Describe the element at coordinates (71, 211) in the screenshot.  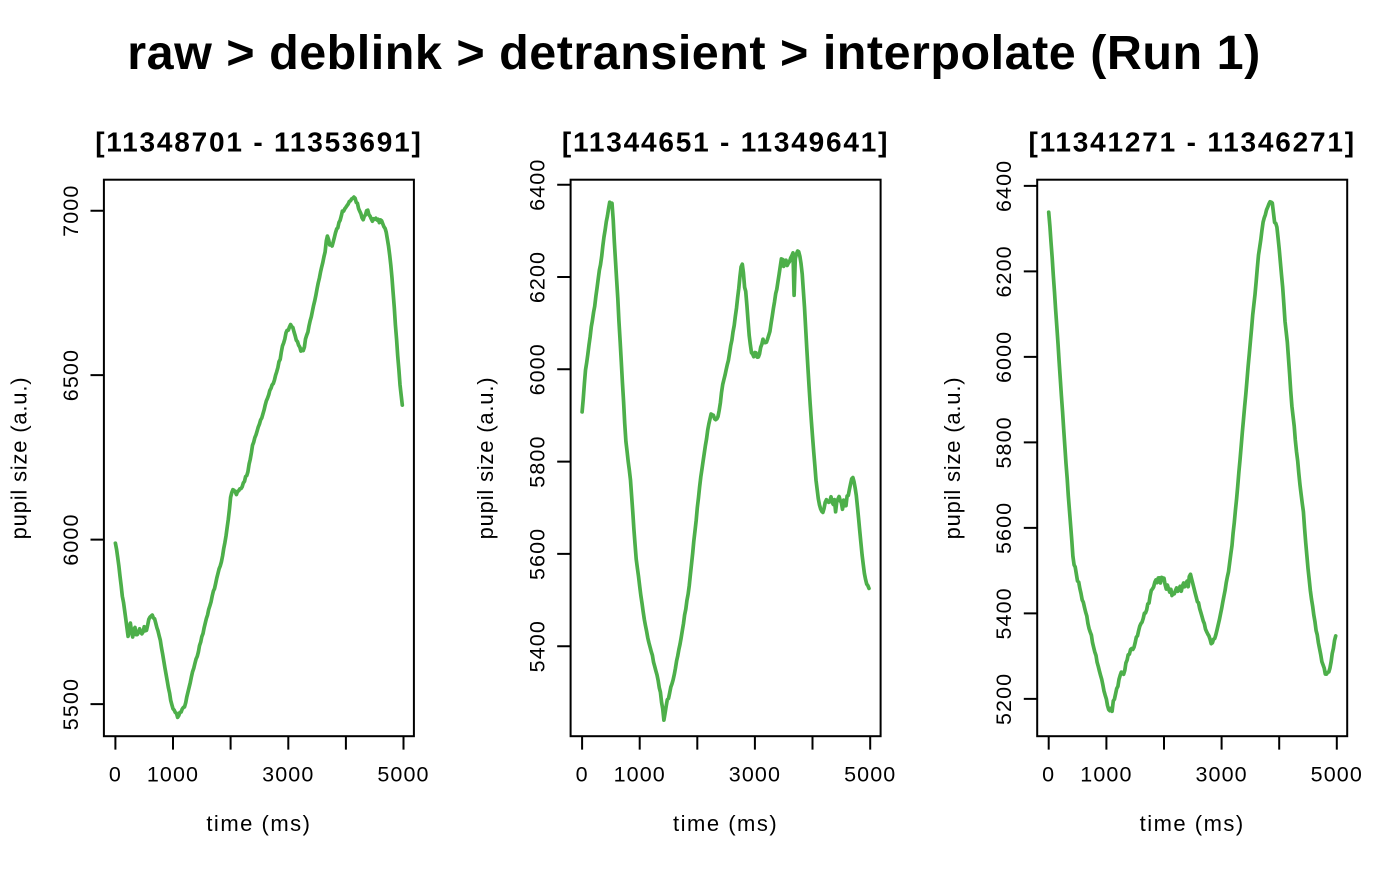
I see `svg-text: 7000` at that location.